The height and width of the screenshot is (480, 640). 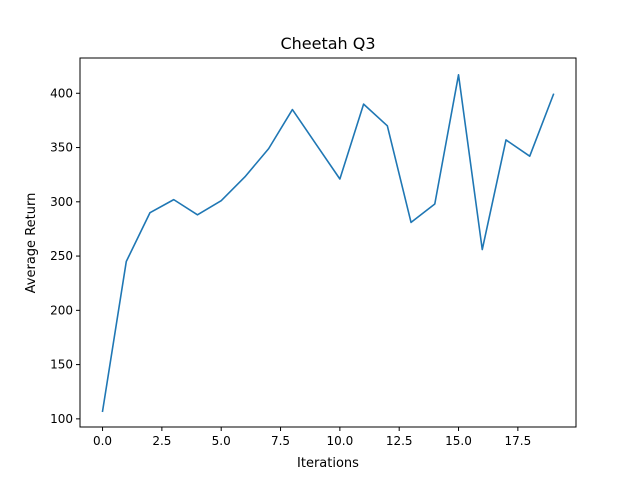 What do you see at coordinates (328, 463) in the screenshot?
I see `x-axis-label: Iterations` at bounding box center [328, 463].